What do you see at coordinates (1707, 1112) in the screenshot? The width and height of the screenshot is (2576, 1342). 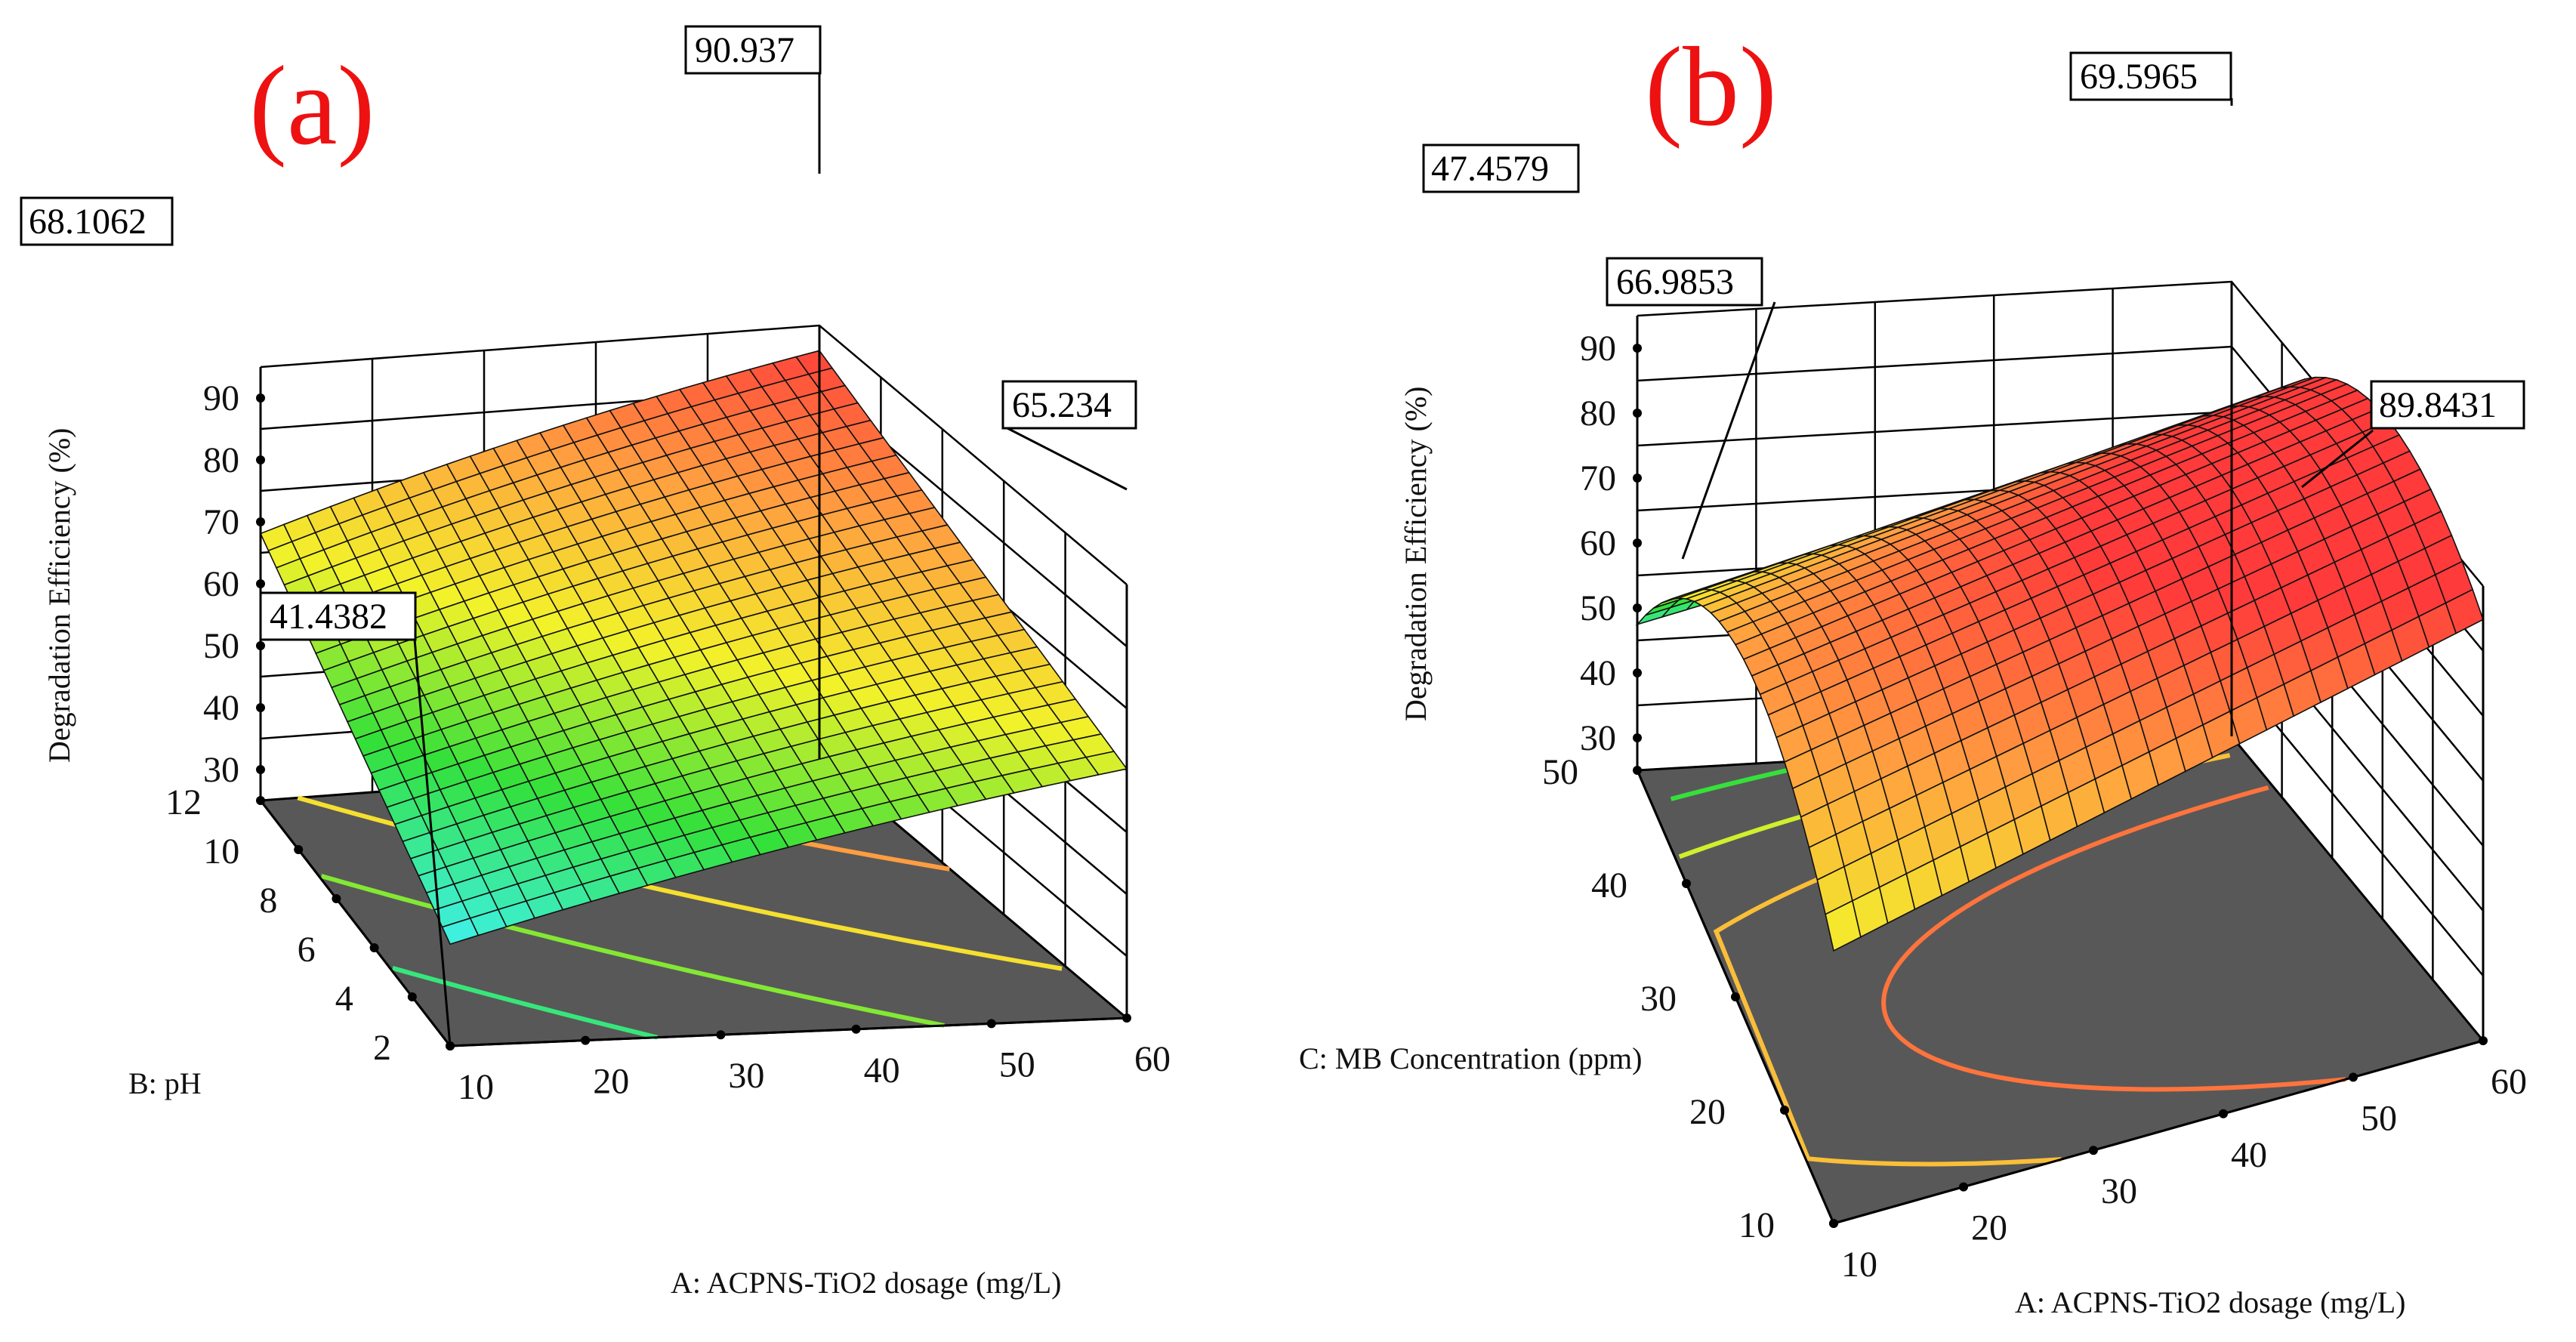 I see `y-tick-label: 20` at bounding box center [1707, 1112].